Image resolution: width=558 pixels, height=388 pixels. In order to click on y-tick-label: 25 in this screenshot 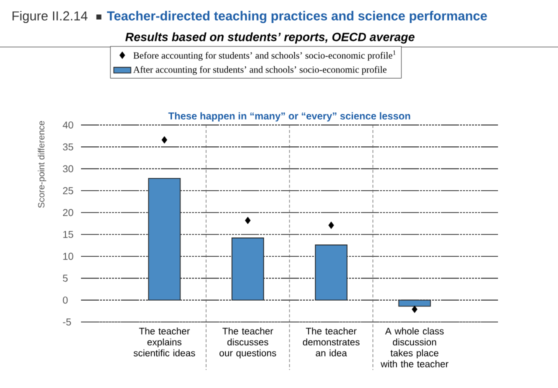, I will do `click(68, 190)`.